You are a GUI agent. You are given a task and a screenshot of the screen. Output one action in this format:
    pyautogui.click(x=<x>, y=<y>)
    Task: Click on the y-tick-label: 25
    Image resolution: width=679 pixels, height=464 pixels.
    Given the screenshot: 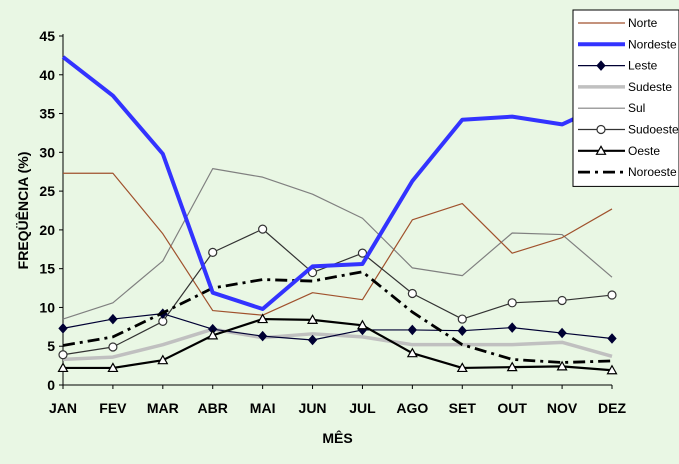 What is the action you would take?
    pyautogui.click(x=47, y=191)
    